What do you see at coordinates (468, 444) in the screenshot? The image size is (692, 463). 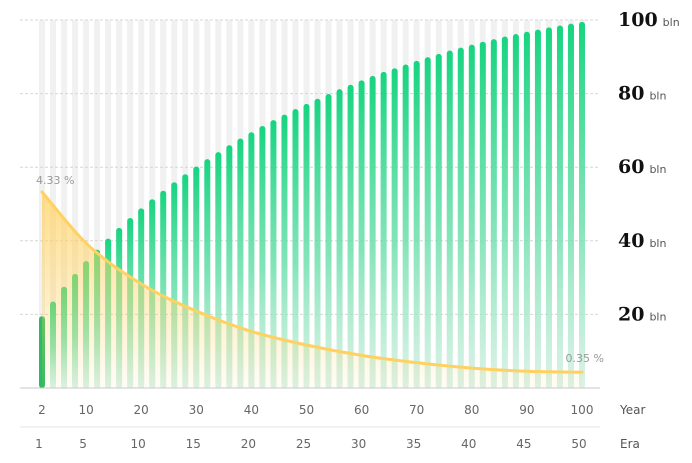 I see `era-tick-40: 40` at bounding box center [468, 444].